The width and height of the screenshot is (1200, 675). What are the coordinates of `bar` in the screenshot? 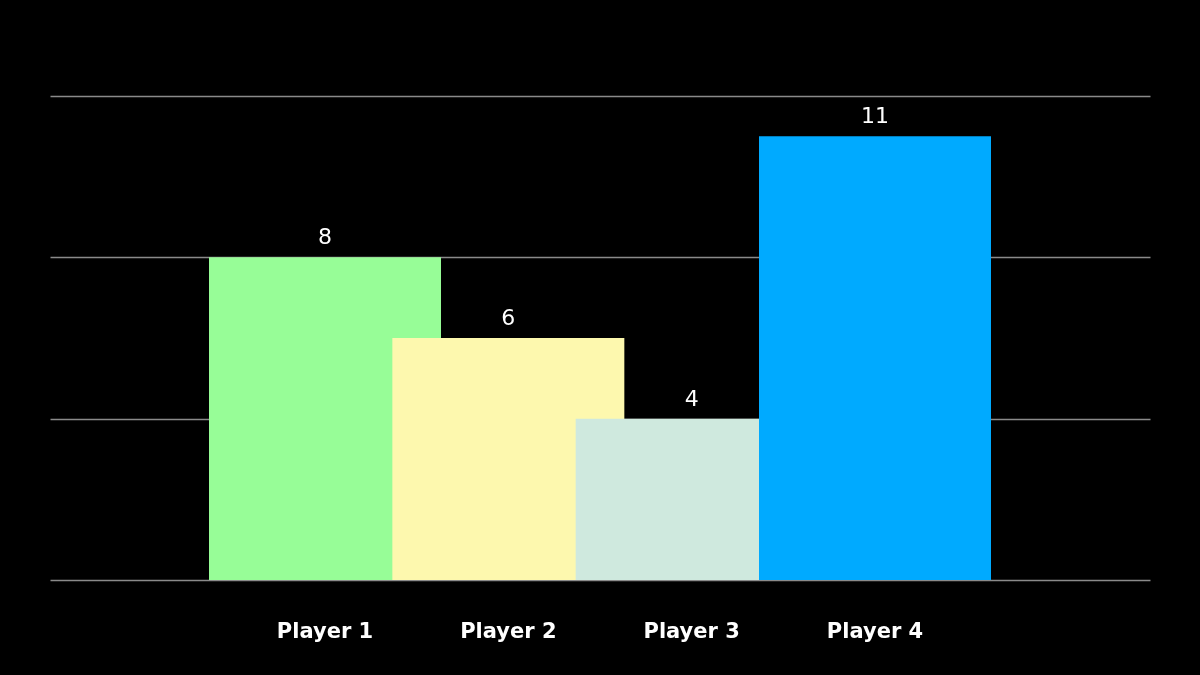 It's located at (875, 358).